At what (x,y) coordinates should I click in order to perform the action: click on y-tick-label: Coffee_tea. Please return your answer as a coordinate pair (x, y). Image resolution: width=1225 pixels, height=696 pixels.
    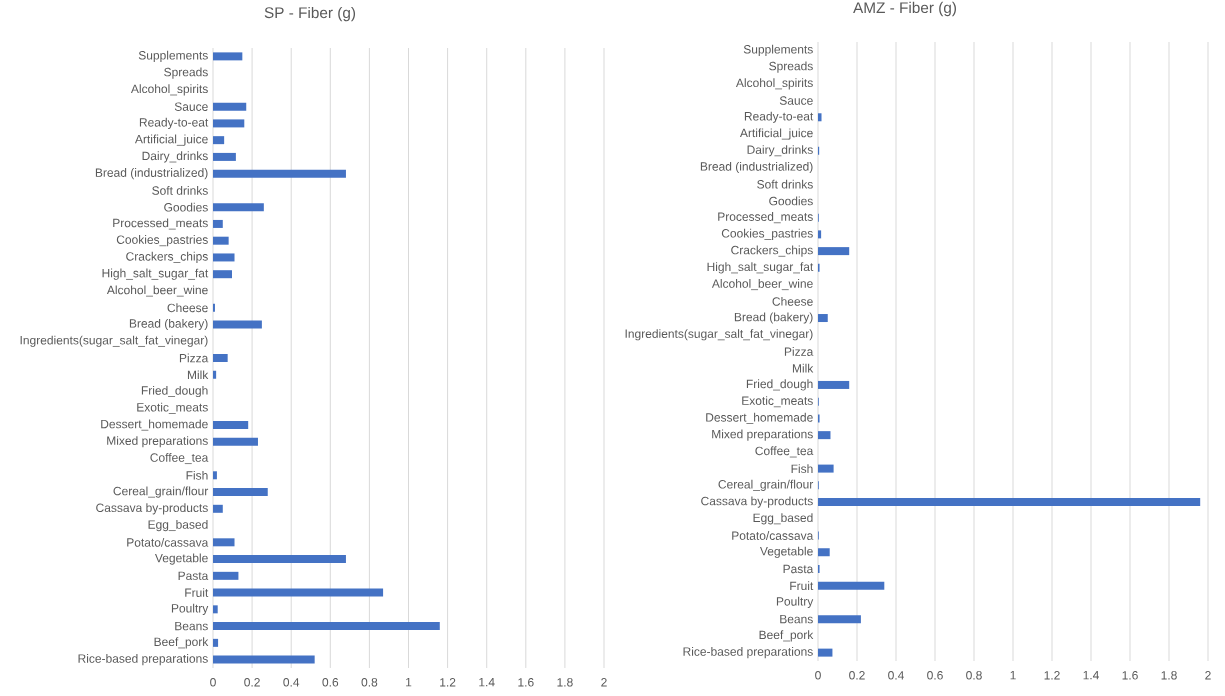
    Looking at the image, I should click on (179, 459).